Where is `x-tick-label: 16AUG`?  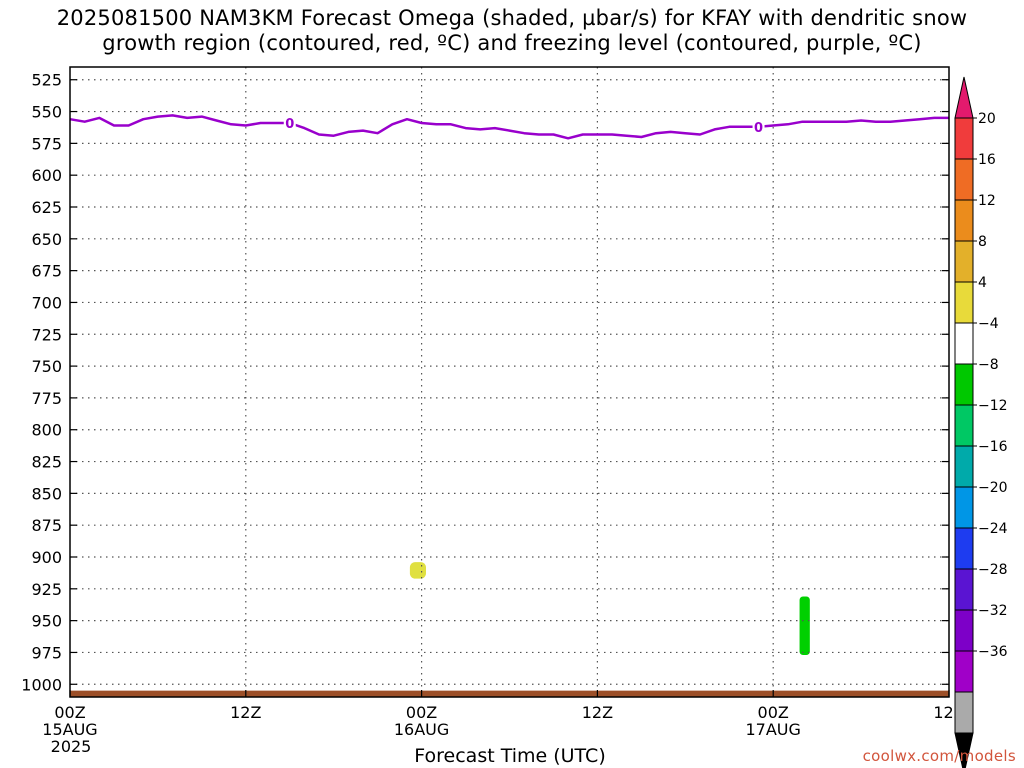 x-tick-label: 16AUG is located at coordinates (421, 729).